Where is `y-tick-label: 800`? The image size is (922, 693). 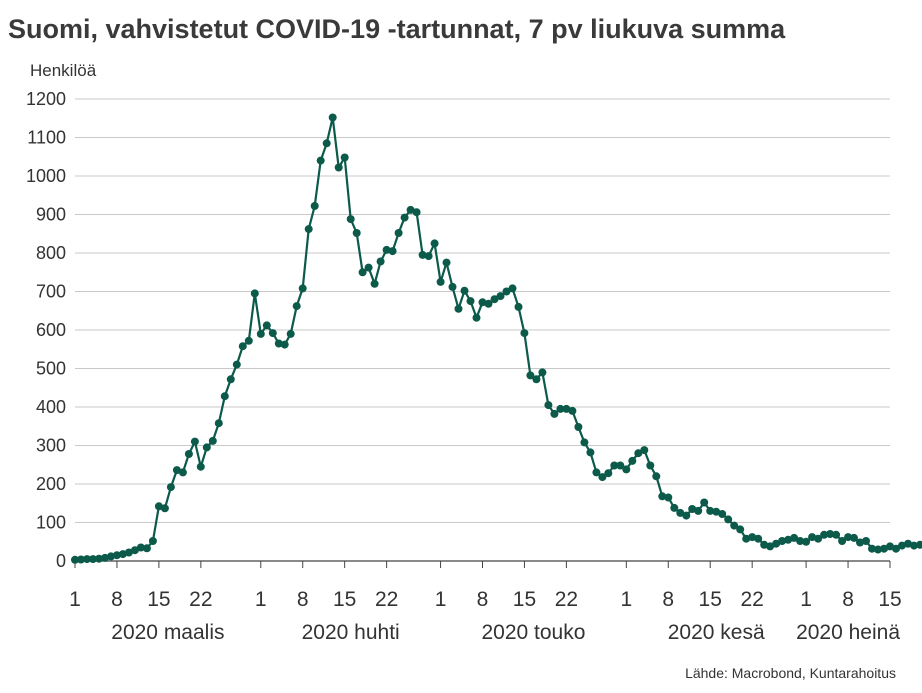 y-tick-label: 800 is located at coordinates (51, 253).